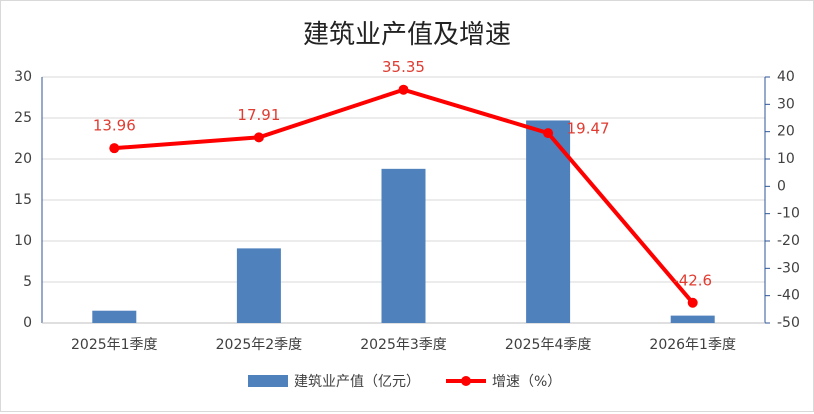 The height and width of the screenshot is (414, 814). What do you see at coordinates (781, 186) in the screenshot?
I see `y2-tick-label: 0` at bounding box center [781, 186].